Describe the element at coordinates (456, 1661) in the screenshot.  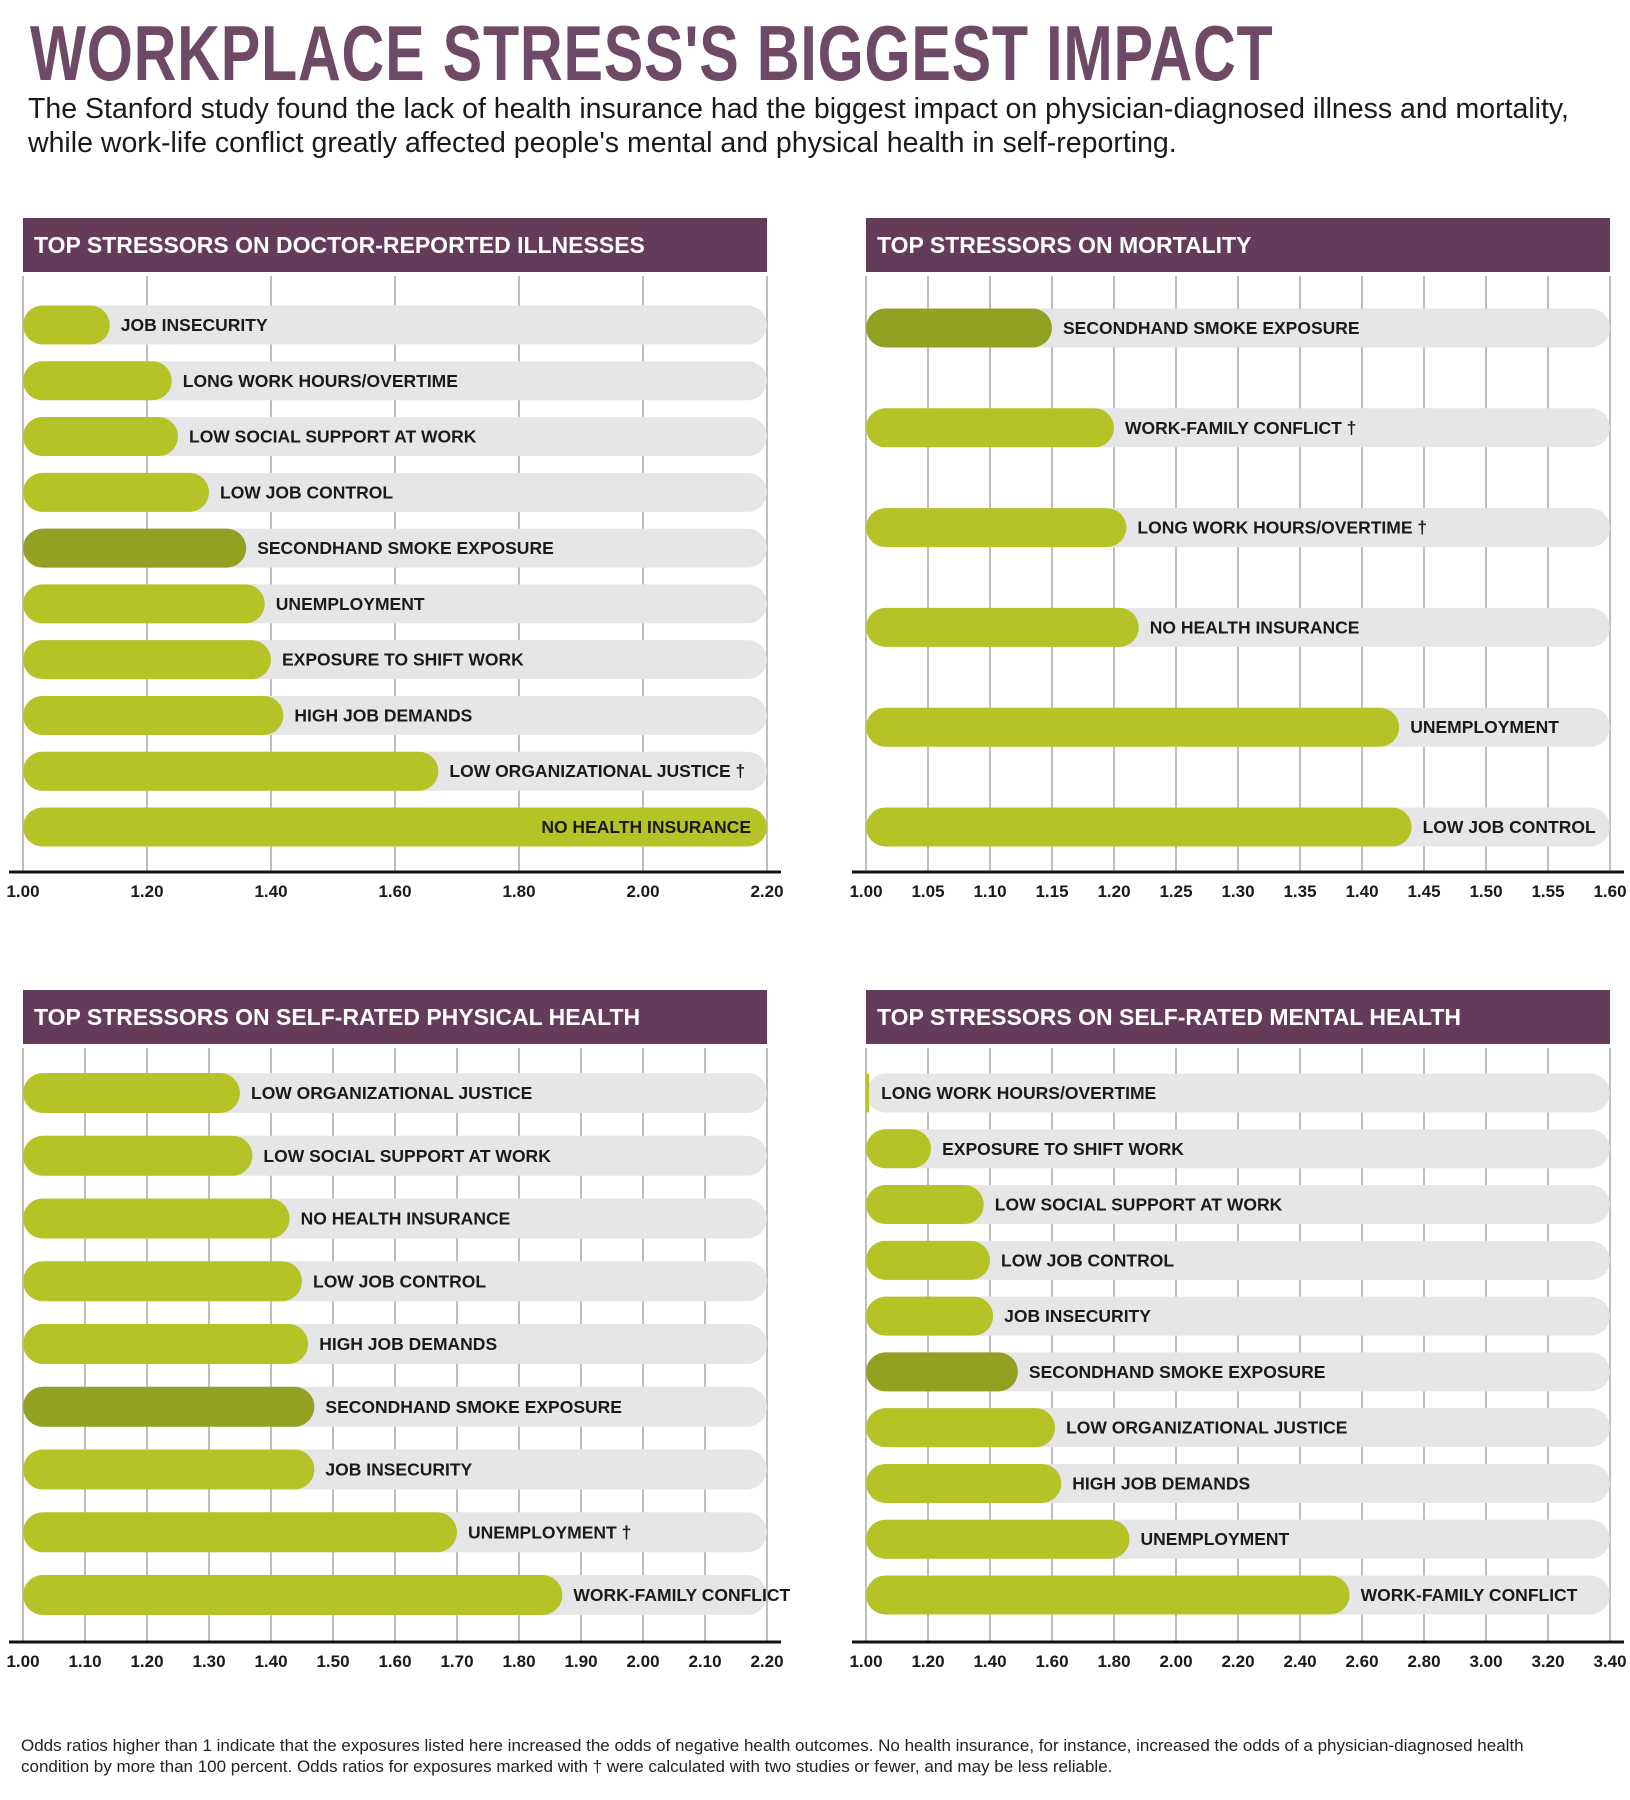
I see `x-tick-label: 1.70` at that location.